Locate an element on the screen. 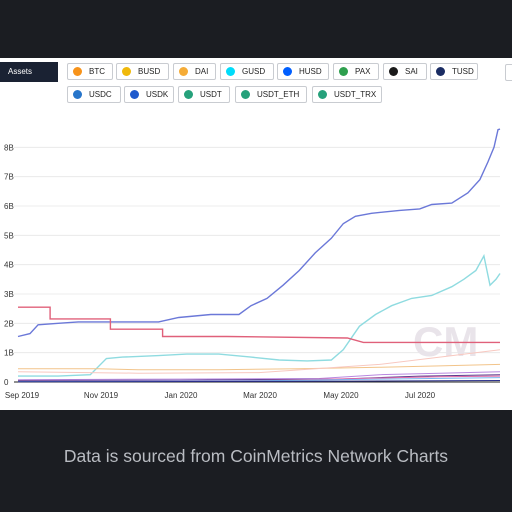 The width and height of the screenshot is (512, 512). x-tick-label: Nov 2019 is located at coordinates (101, 395).